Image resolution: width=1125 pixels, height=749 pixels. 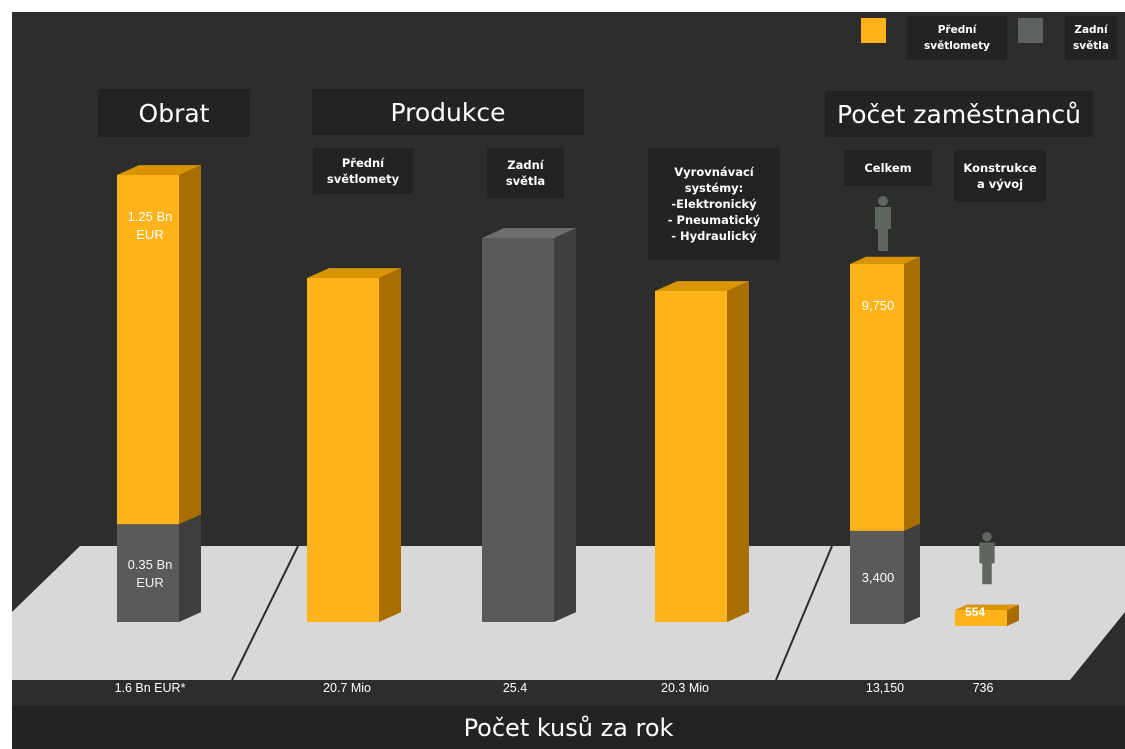 I want to click on bar-1-seg-0-top, so click(x=354, y=273).